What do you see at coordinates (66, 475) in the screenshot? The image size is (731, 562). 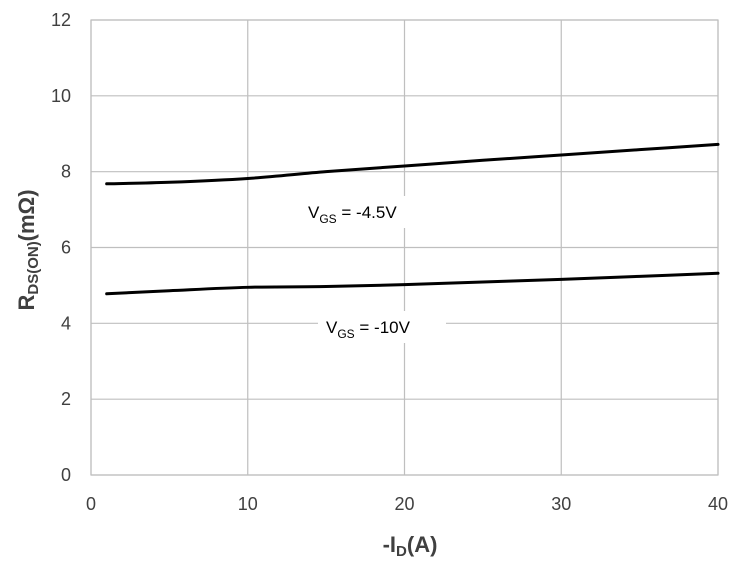 I see `y-tick-label: 0` at bounding box center [66, 475].